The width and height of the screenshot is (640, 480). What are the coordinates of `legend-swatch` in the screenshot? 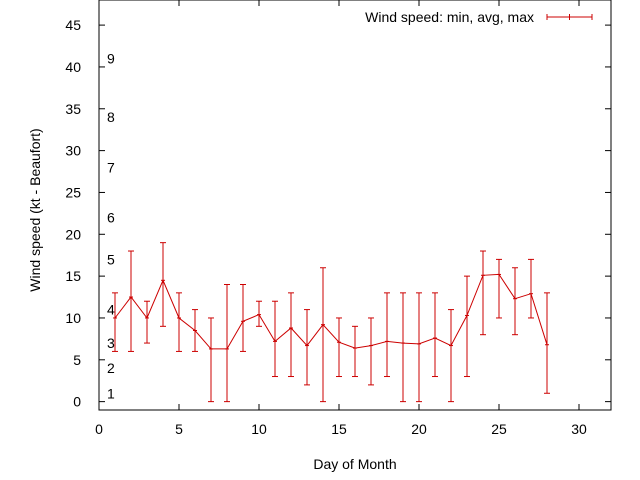 It's located at (569, 17).